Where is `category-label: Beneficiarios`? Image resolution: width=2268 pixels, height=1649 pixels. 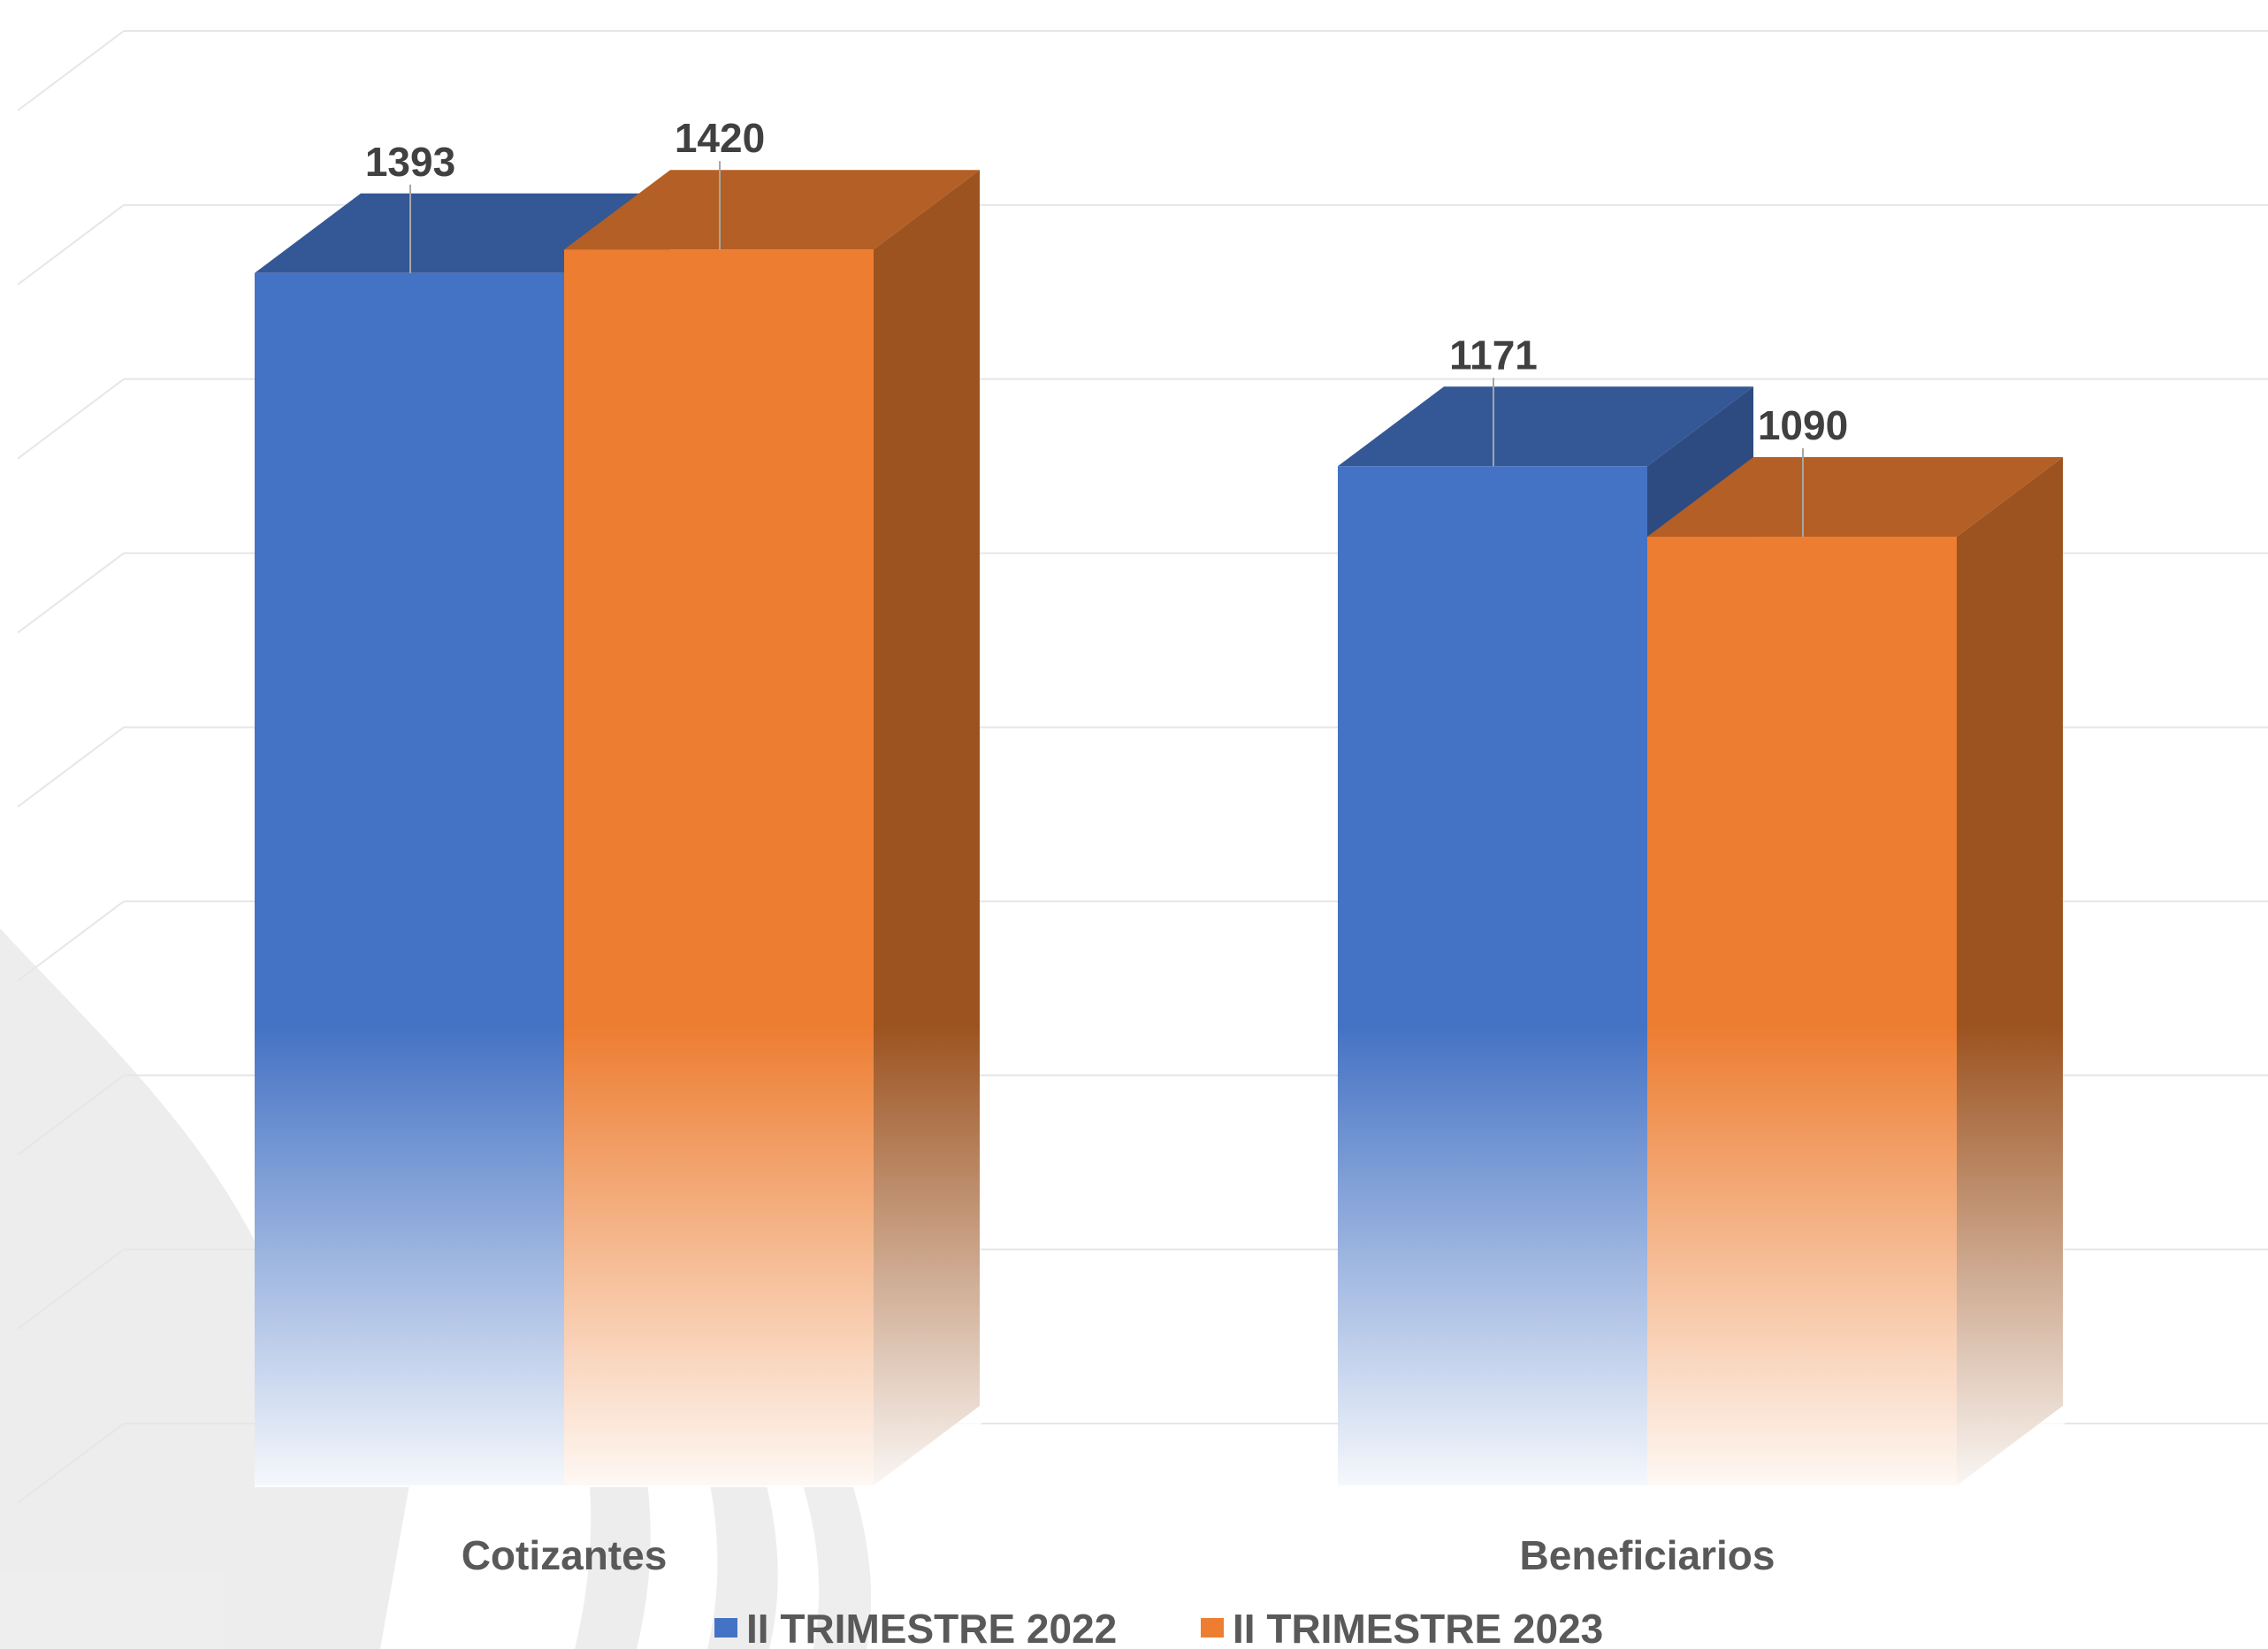
category-label: Beneficiarios is located at coordinates (1647, 1555).